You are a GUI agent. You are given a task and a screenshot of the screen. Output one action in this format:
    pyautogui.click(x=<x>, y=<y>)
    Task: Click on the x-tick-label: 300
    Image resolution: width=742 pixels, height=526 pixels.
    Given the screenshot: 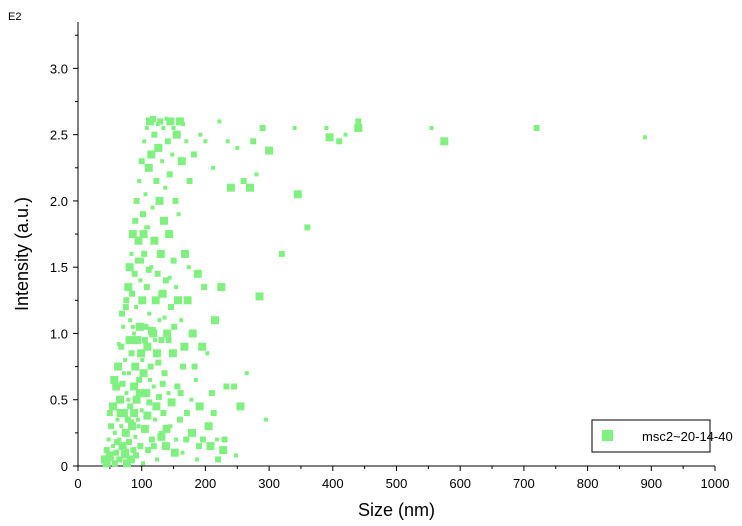 What is the action you would take?
    pyautogui.click(x=269, y=483)
    